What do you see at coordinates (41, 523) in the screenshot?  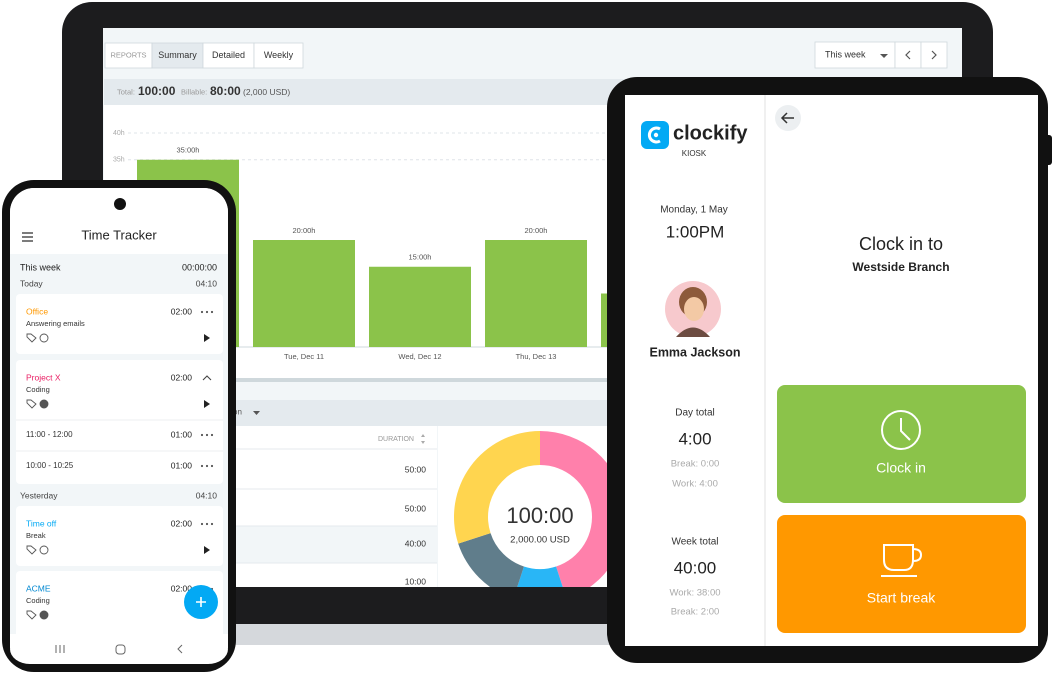 I see `project: Time off` at bounding box center [41, 523].